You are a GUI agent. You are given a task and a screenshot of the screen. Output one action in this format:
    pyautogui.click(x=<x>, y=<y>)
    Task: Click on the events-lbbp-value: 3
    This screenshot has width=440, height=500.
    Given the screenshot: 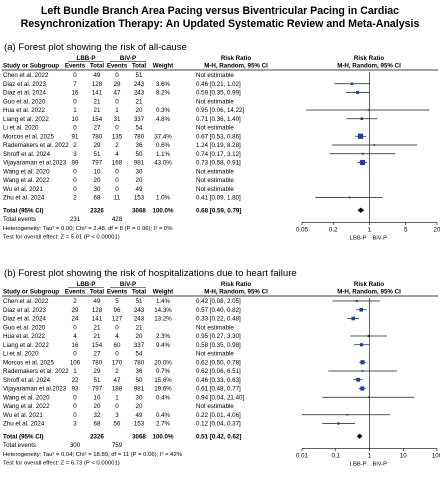 What is the action you would take?
    pyautogui.click(x=75, y=154)
    